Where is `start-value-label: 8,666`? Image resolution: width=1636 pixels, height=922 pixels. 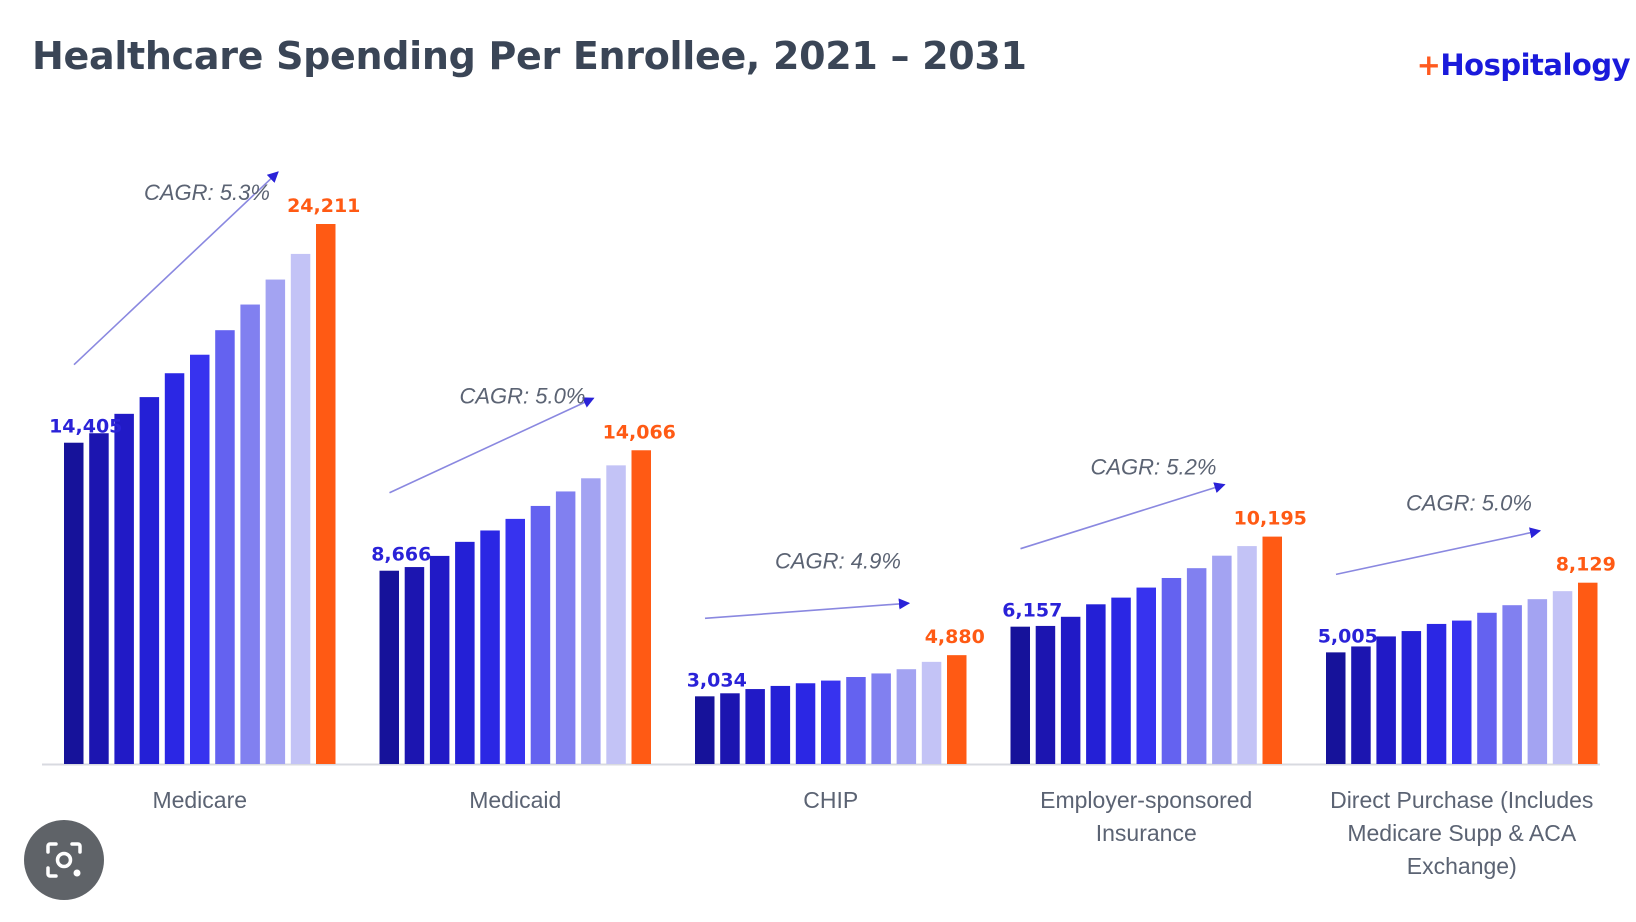
start-value-label: 8,666 is located at coordinates (401, 555).